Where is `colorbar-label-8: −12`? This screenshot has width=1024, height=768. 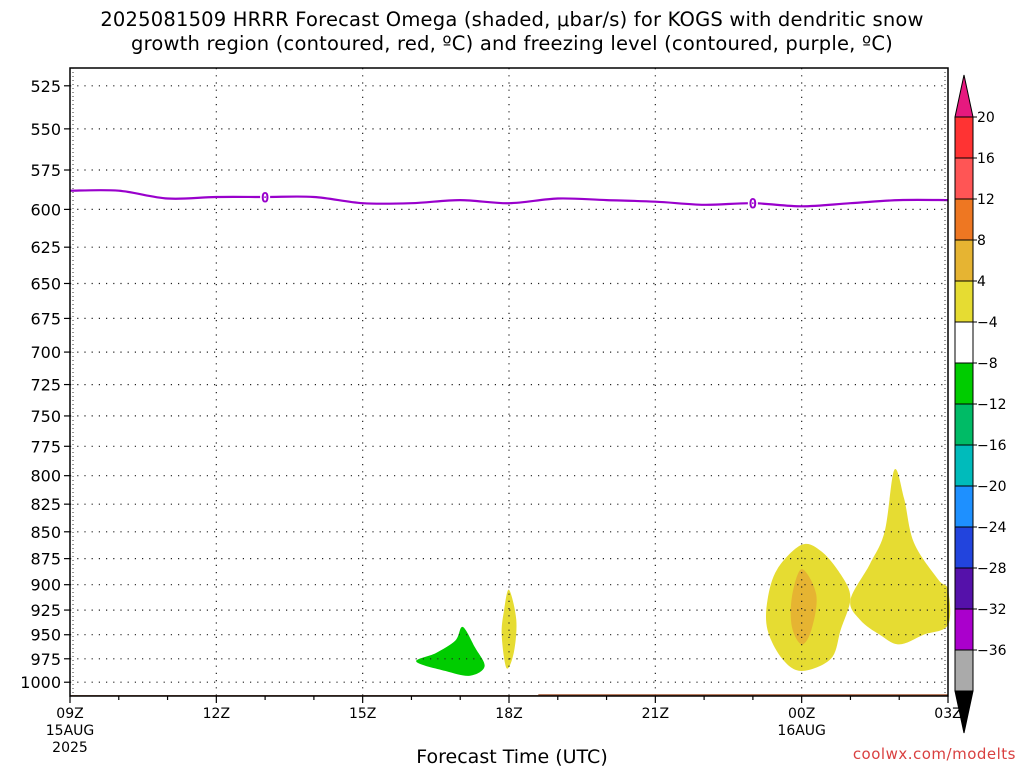 colorbar-label-8: −12 is located at coordinates (992, 405).